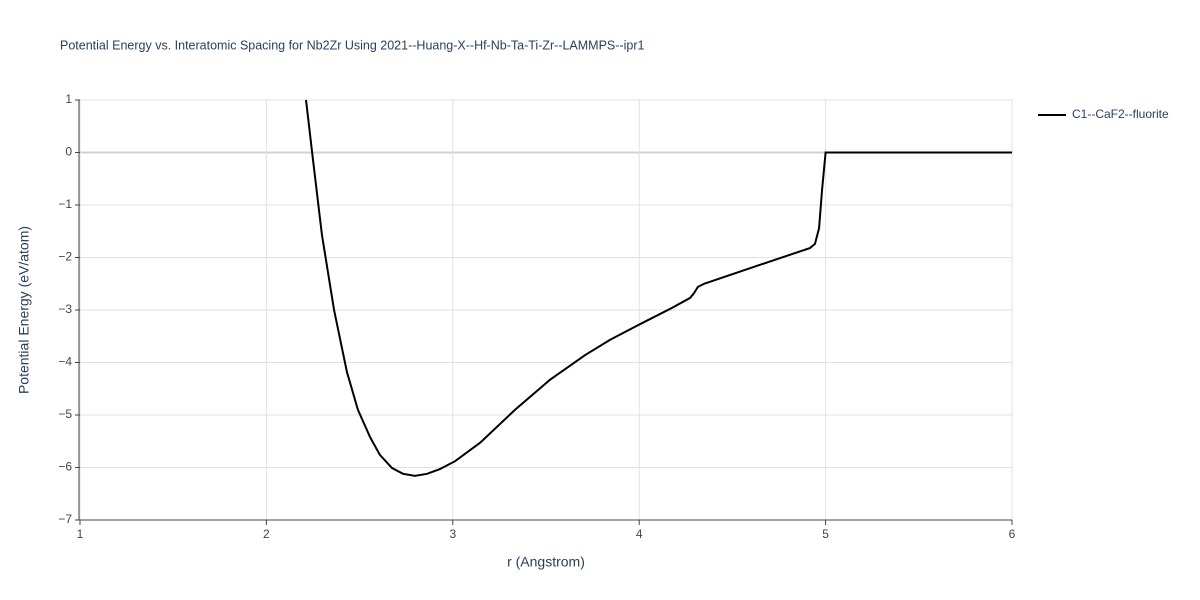 The image size is (1200, 600). Describe the element at coordinates (65, 309) in the screenshot. I see `y-tick-label: −3` at that location.